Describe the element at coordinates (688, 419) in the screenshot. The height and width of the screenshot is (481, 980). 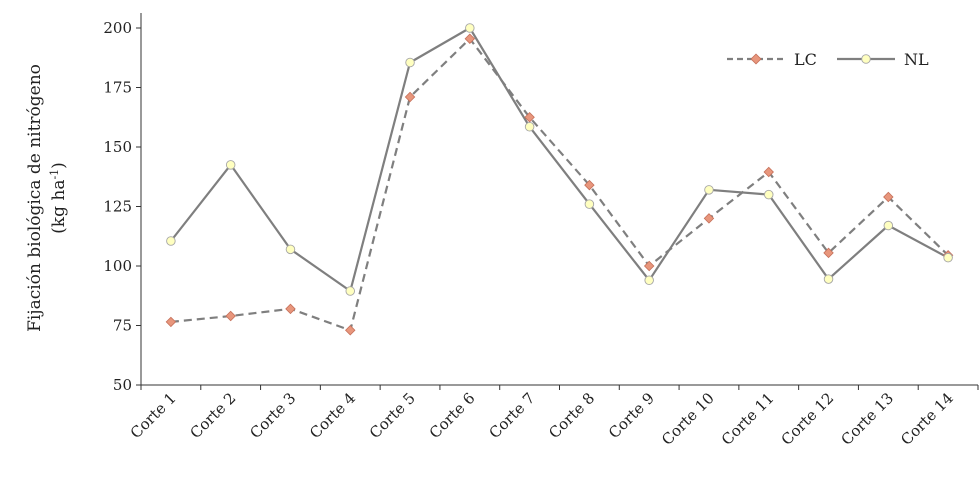
I see `x-tick-label-10: Corte 10` at that location.